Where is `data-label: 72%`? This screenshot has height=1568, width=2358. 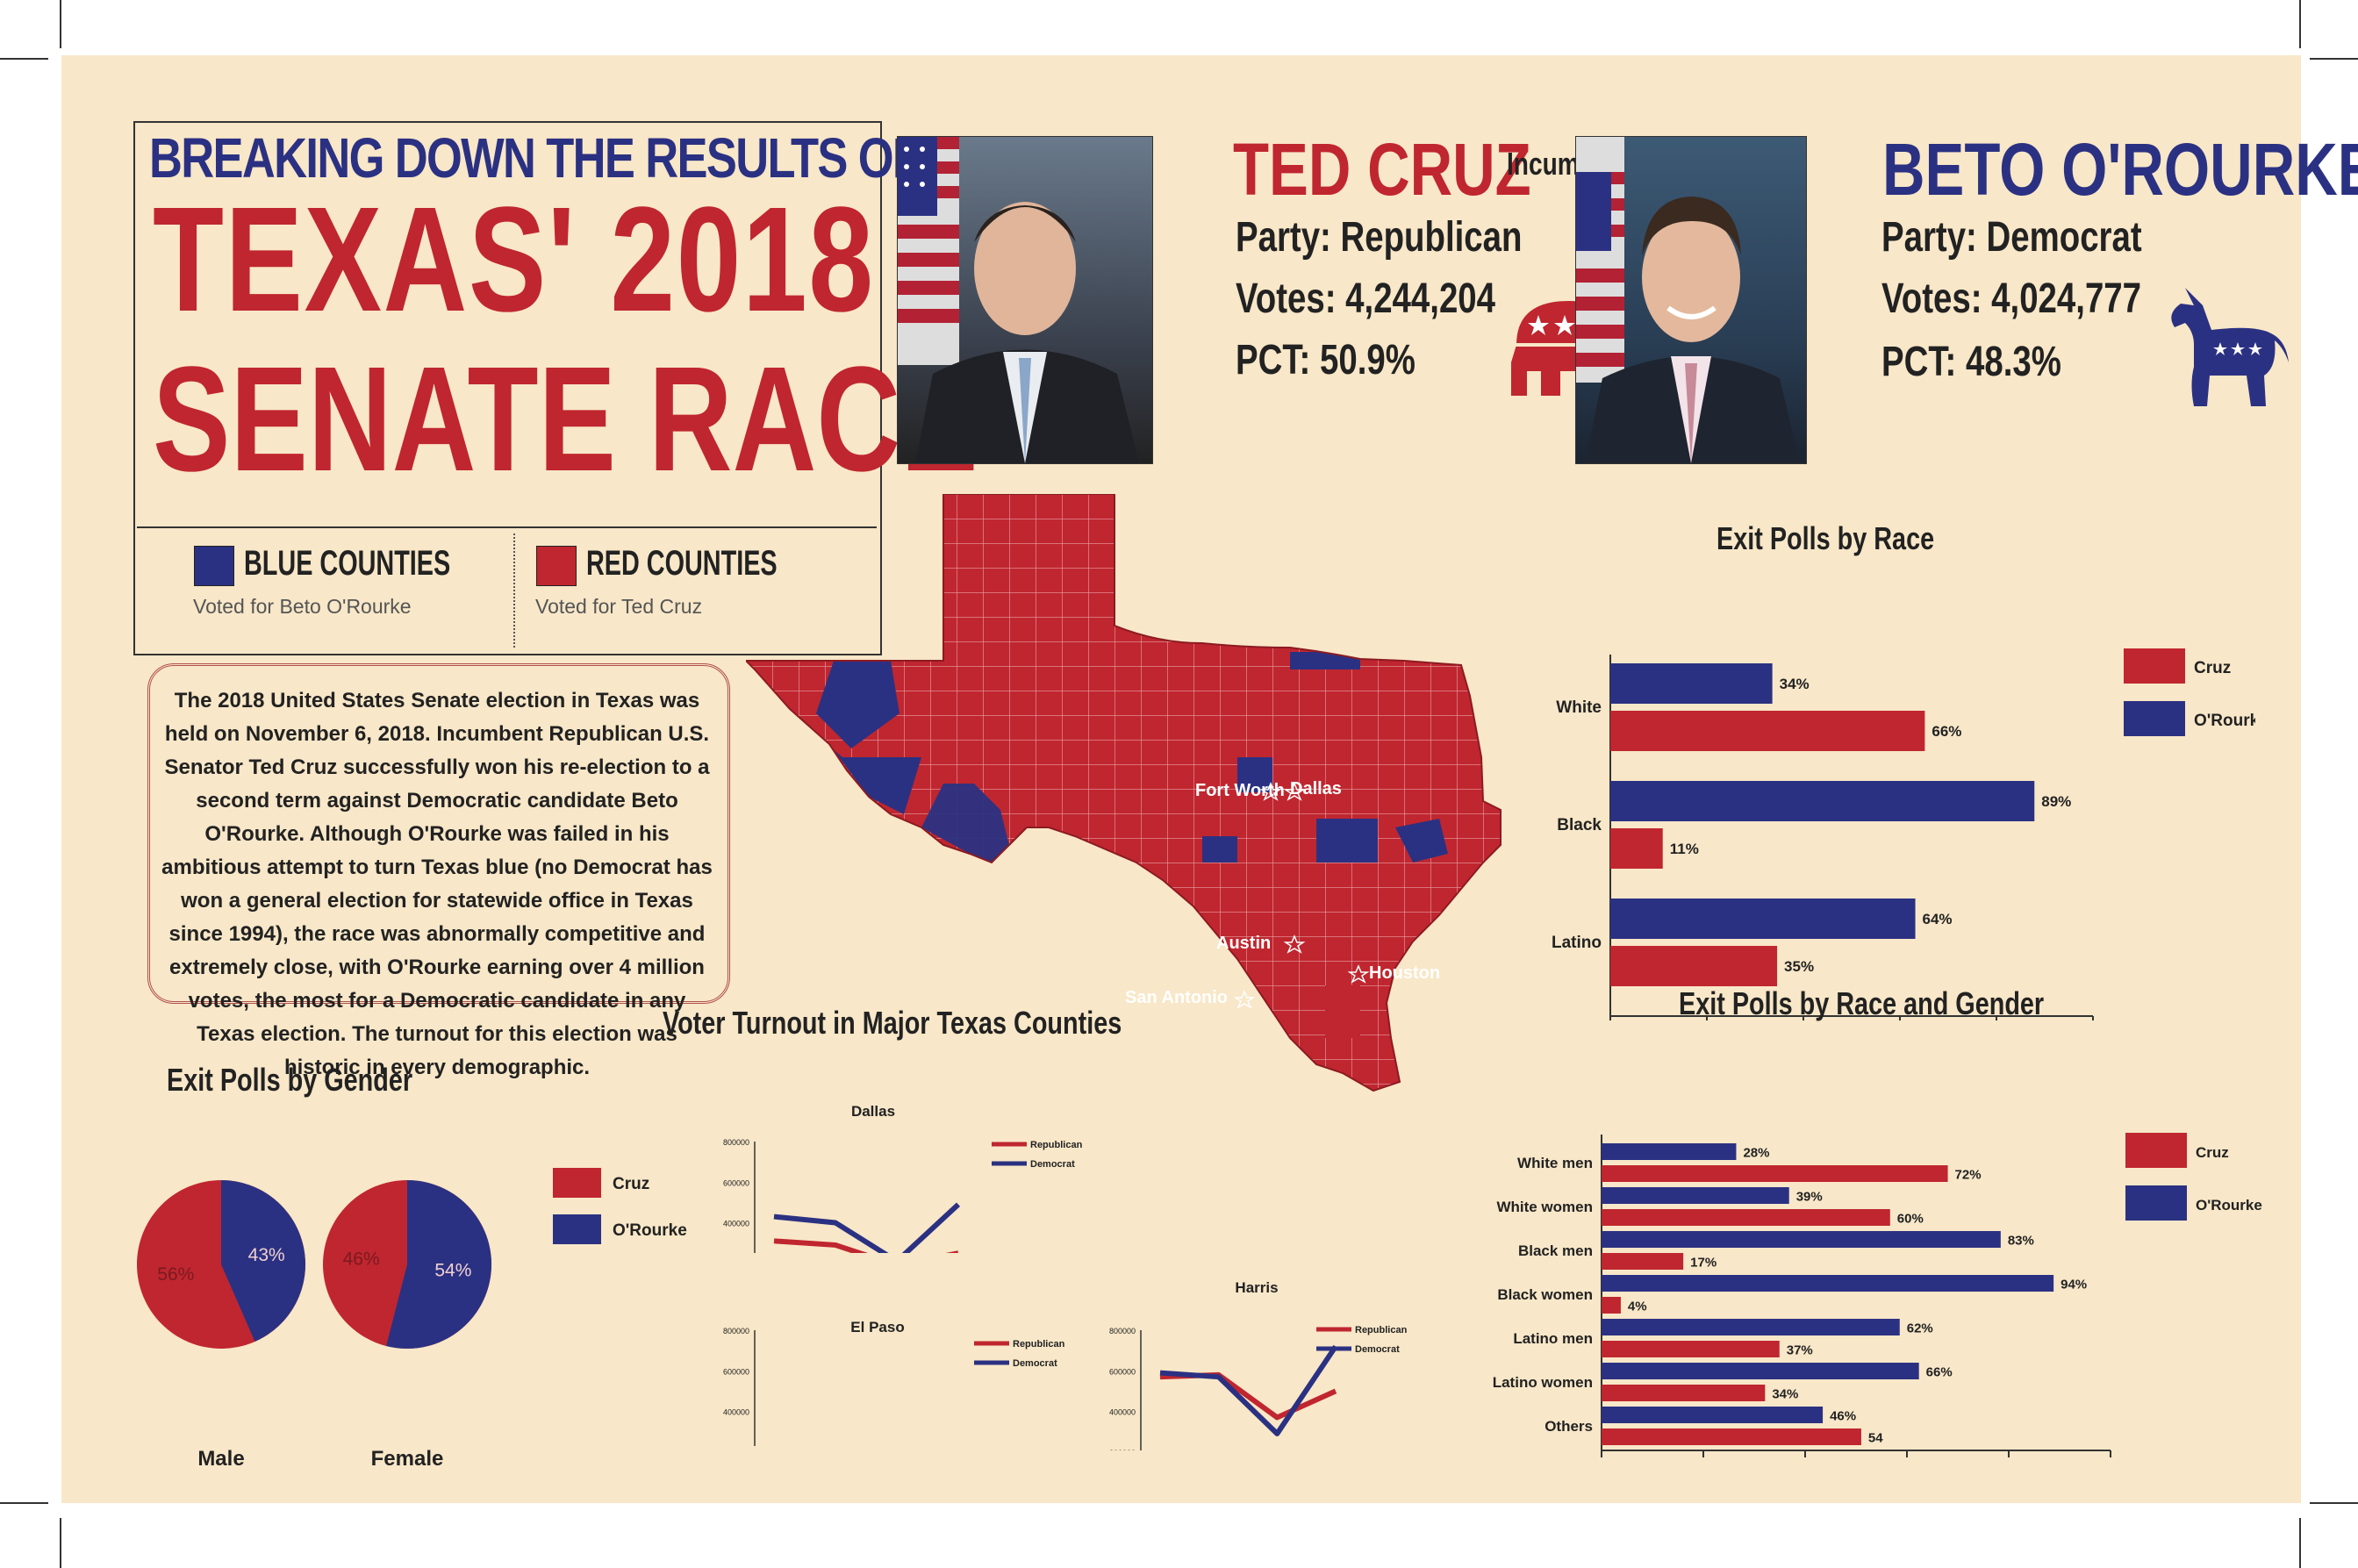
data-label: 72% is located at coordinates (1968, 1175).